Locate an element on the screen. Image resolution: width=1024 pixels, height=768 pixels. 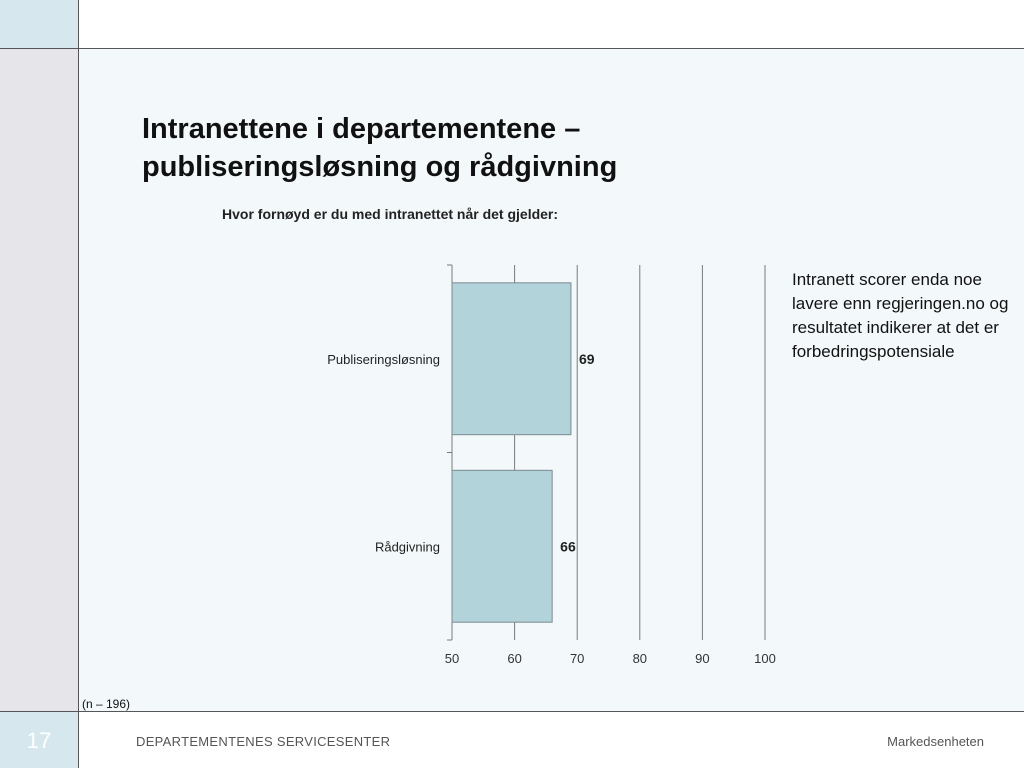
header-accent-block is located at coordinates (39, 24).